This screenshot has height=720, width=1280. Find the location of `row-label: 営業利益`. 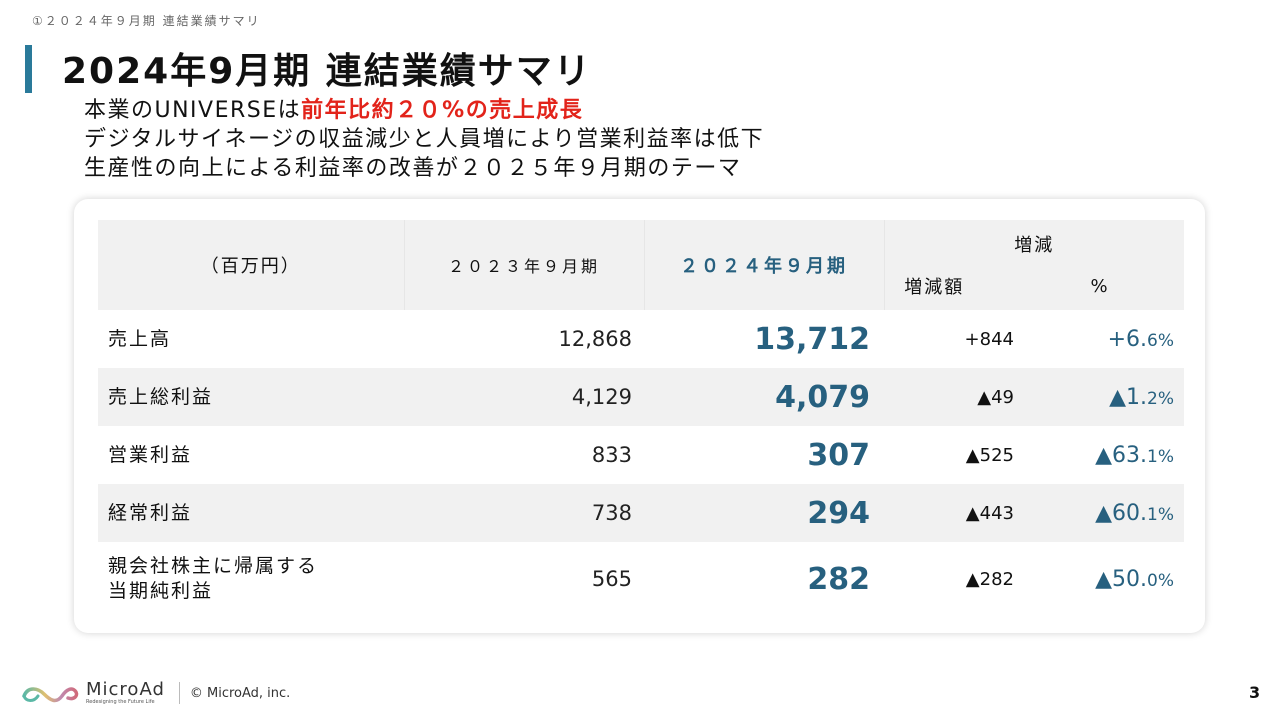

row-label: 営業利益 is located at coordinates (150, 454).